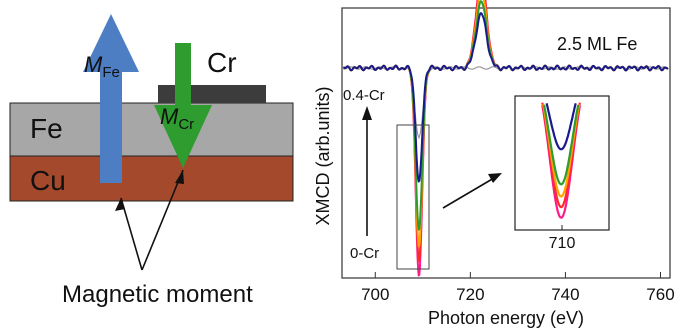  Describe the element at coordinates (179, 177) in the screenshot. I see `pointer-head-cr` at that location.